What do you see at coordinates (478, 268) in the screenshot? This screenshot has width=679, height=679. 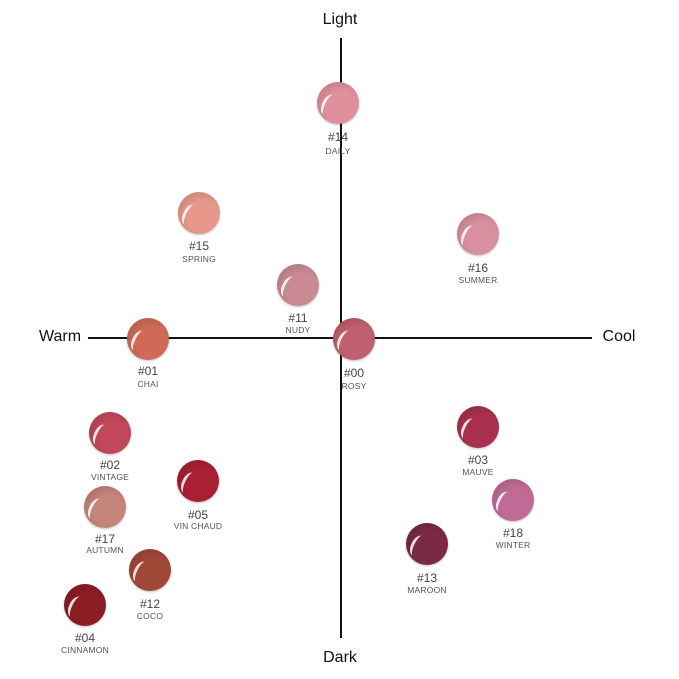 I see `shade-number: #16` at bounding box center [478, 268].